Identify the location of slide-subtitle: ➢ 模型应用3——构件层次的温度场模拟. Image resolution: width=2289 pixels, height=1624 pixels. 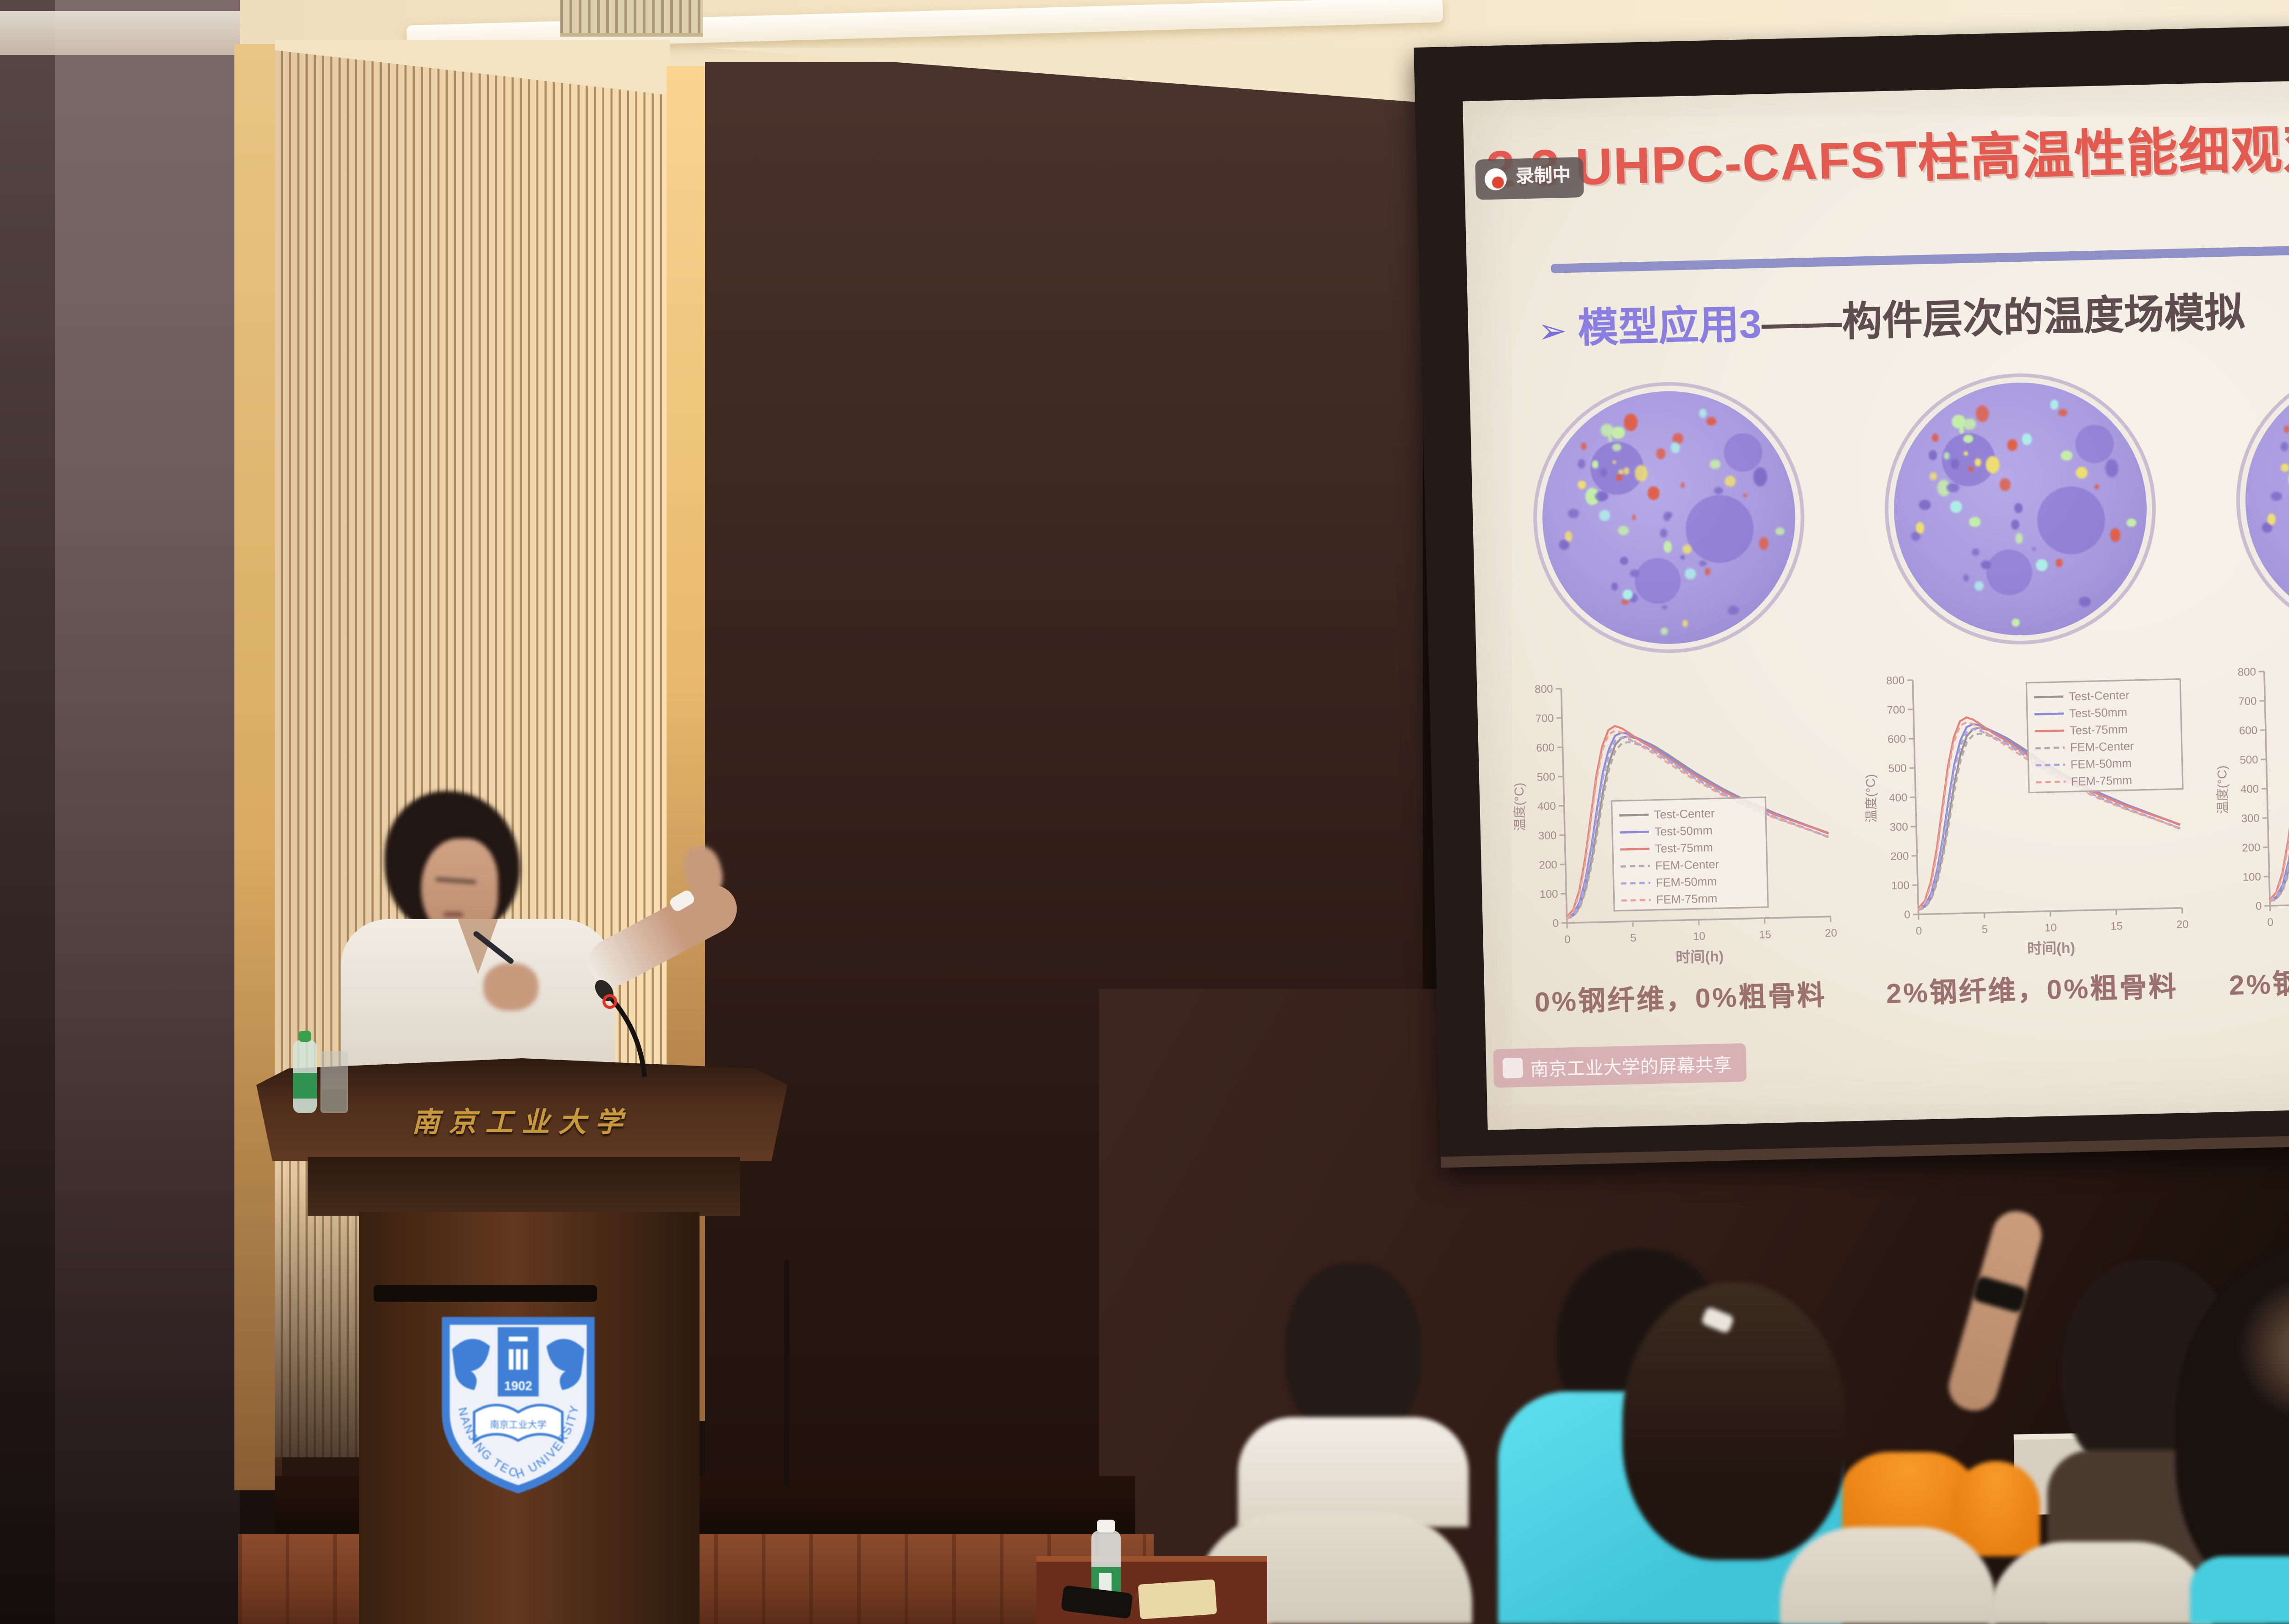
(1891, 318).